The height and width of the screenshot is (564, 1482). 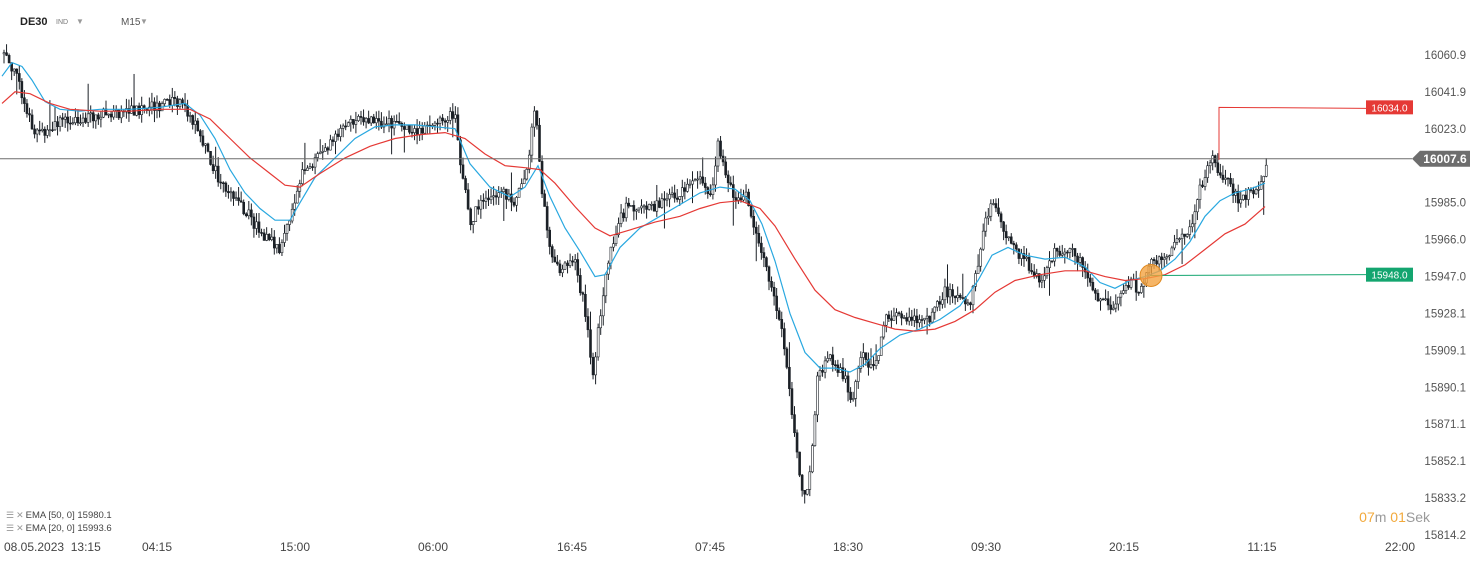 I want to click on symbol-dropdown-icon: ▼, so click(x=80, y=21).